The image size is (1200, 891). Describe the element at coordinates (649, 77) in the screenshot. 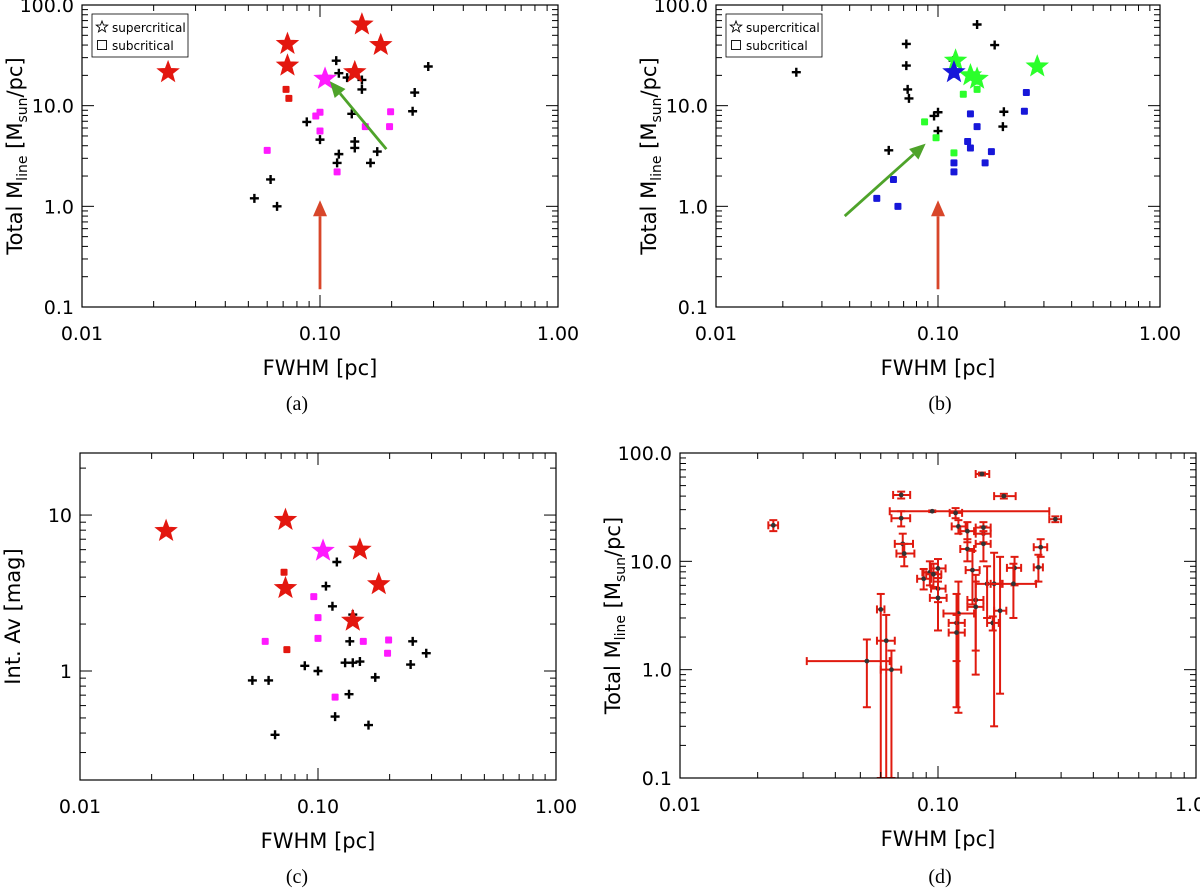

I see `y-axis-label-text: /pc]` at that location.